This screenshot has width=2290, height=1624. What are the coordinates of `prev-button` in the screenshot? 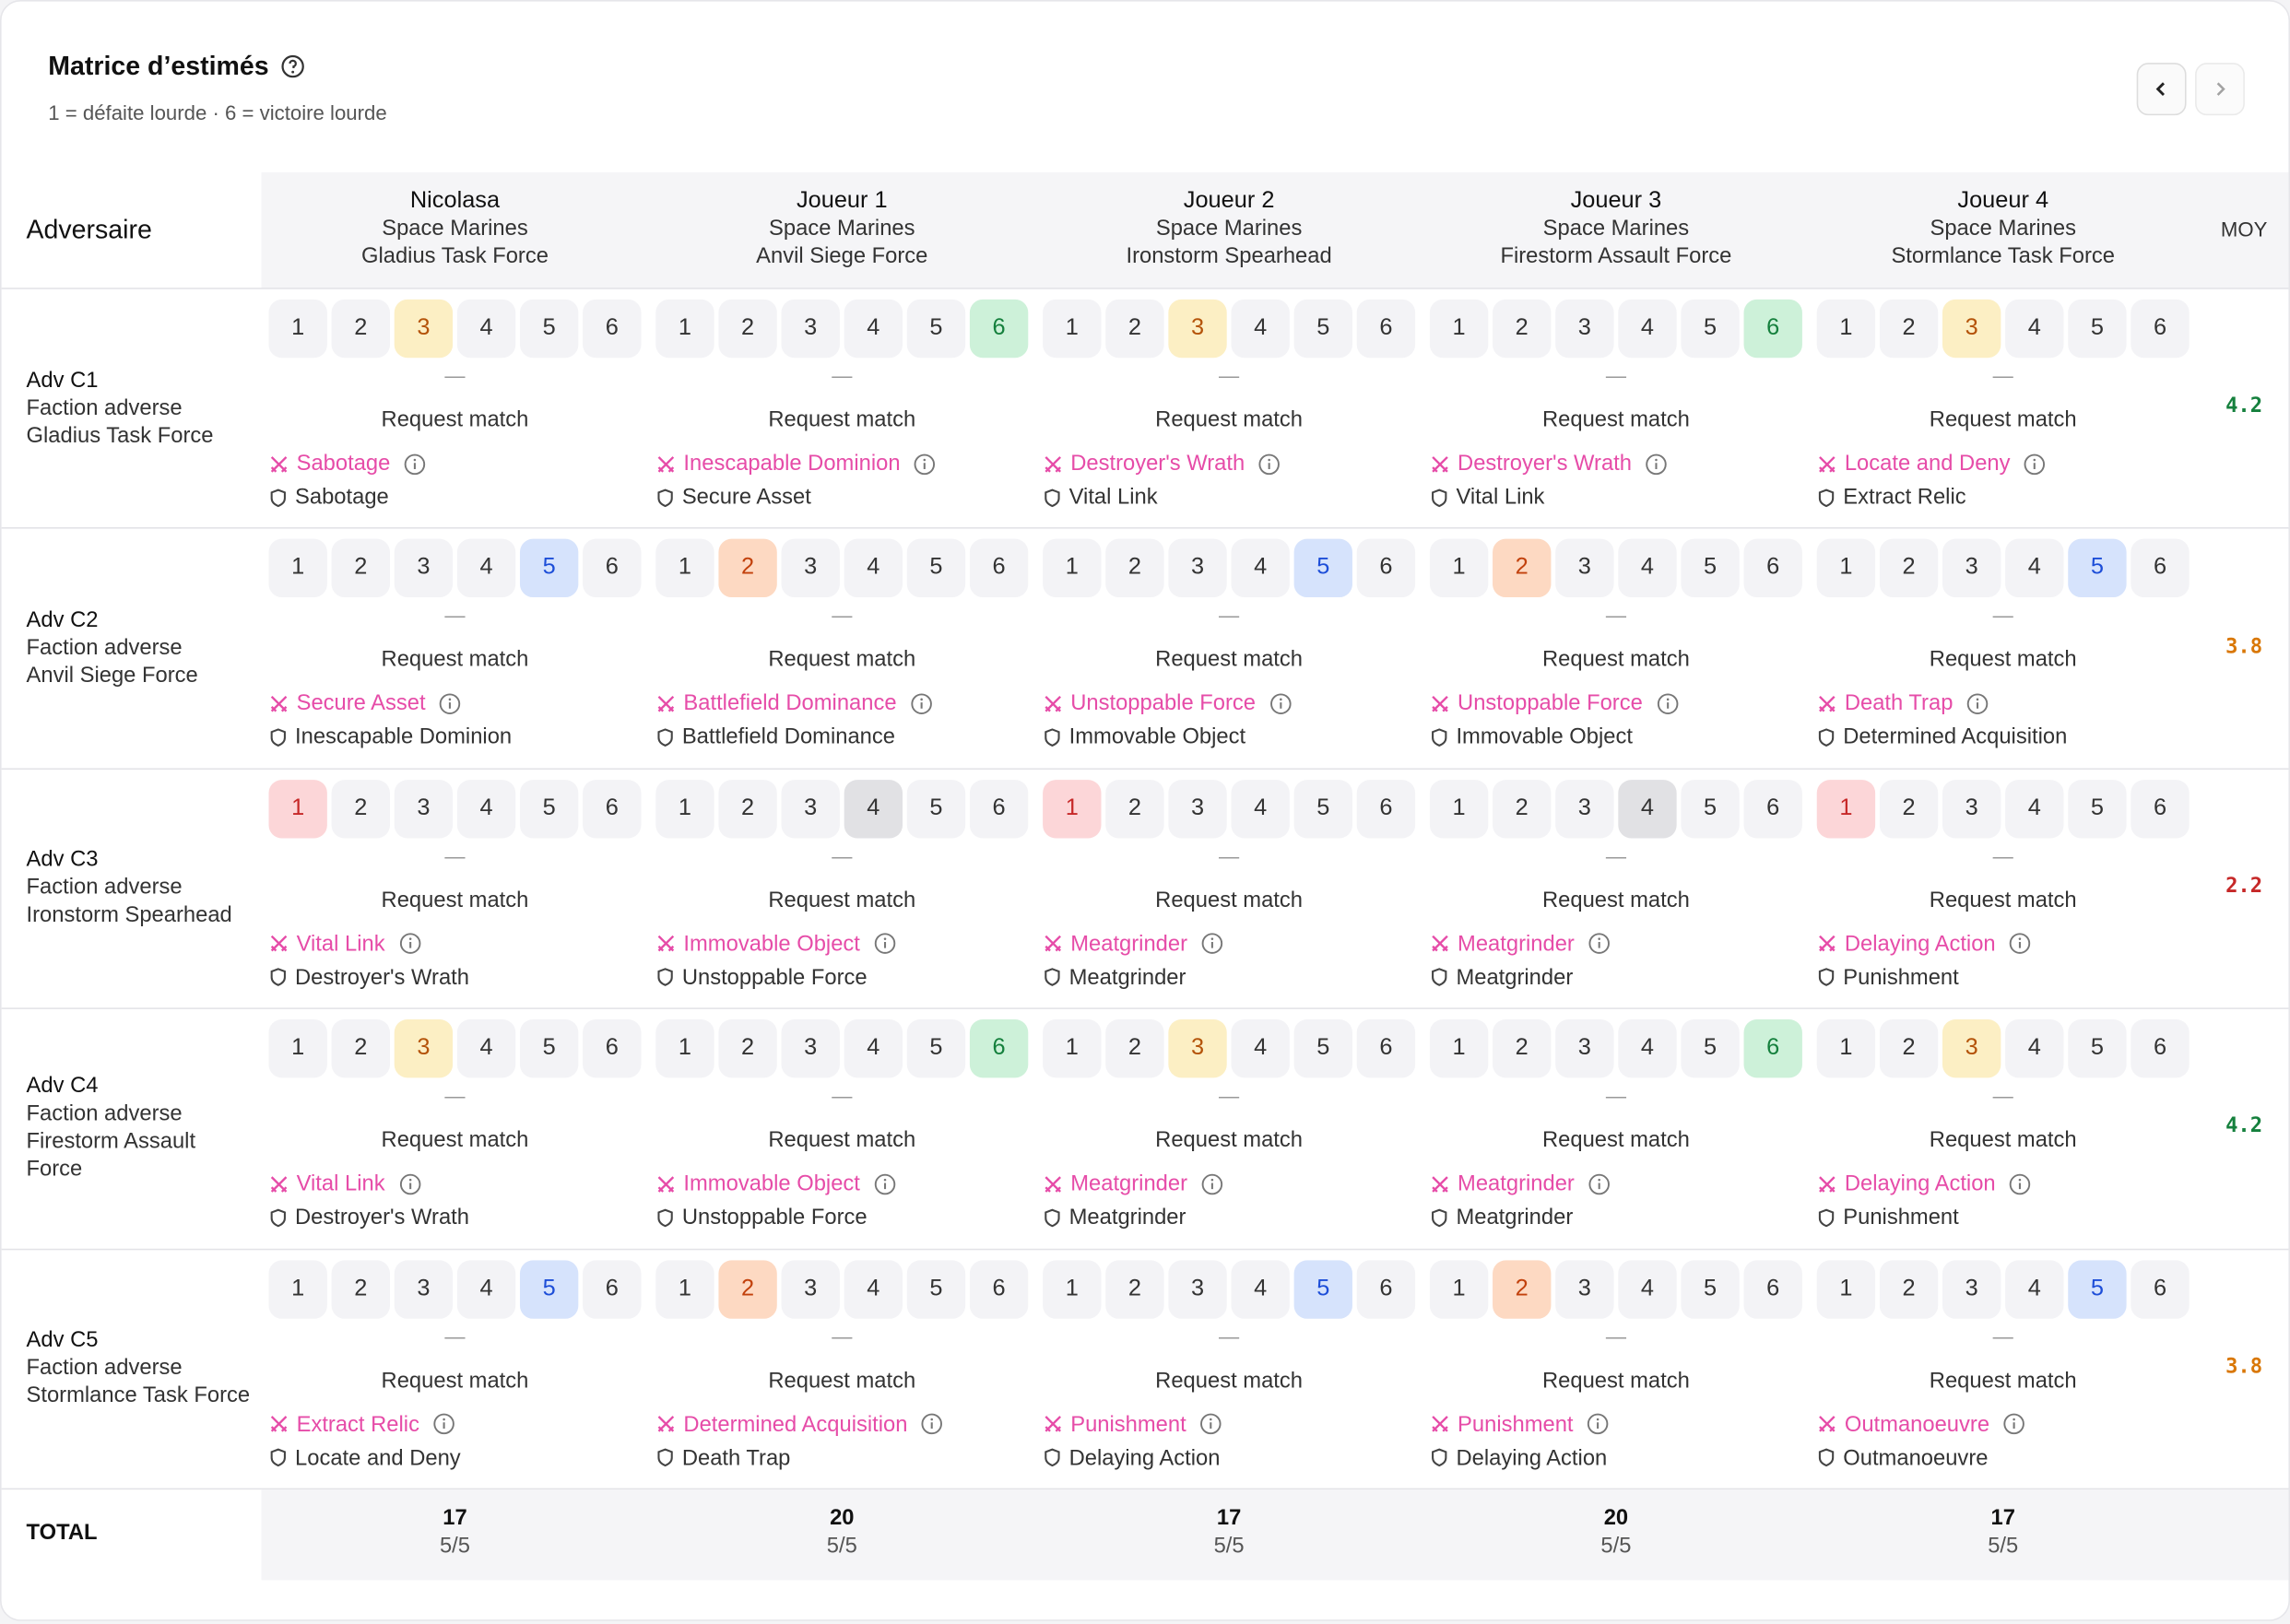 It's located at (2161, 89).